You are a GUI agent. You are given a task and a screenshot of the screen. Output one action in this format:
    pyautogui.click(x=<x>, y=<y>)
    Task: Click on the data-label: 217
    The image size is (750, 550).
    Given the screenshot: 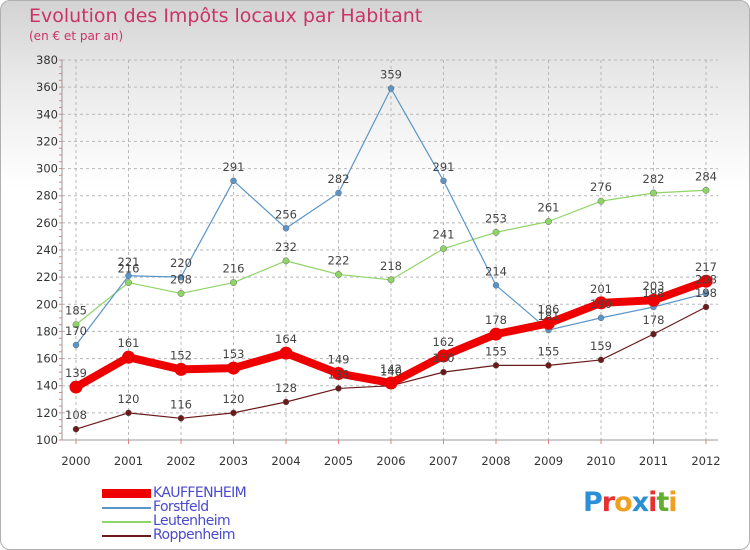 What is the action you would take?
    pyautogui.click(x=706, y=267)
    